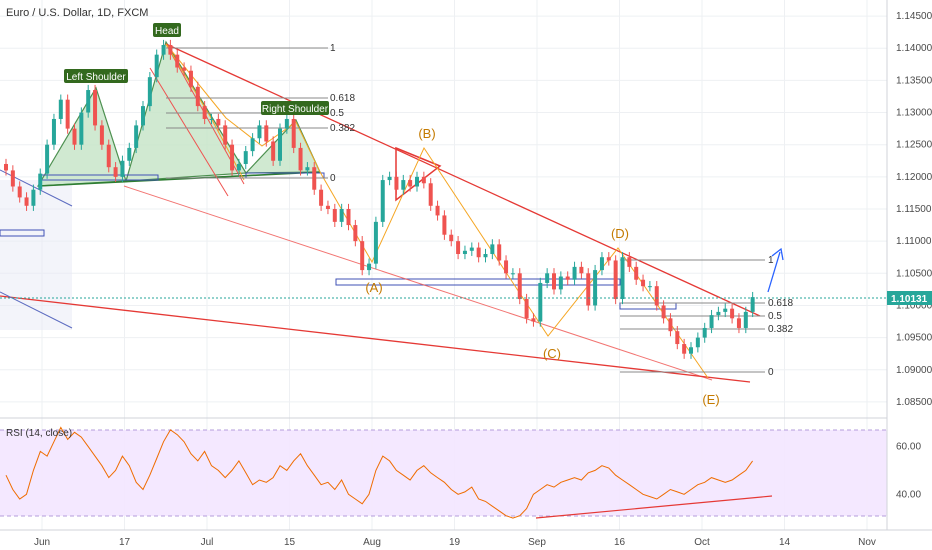 Image resolution: width=932 pixels, height=550 pixels. I want to click on target-arrow-line, so click(774, 272).